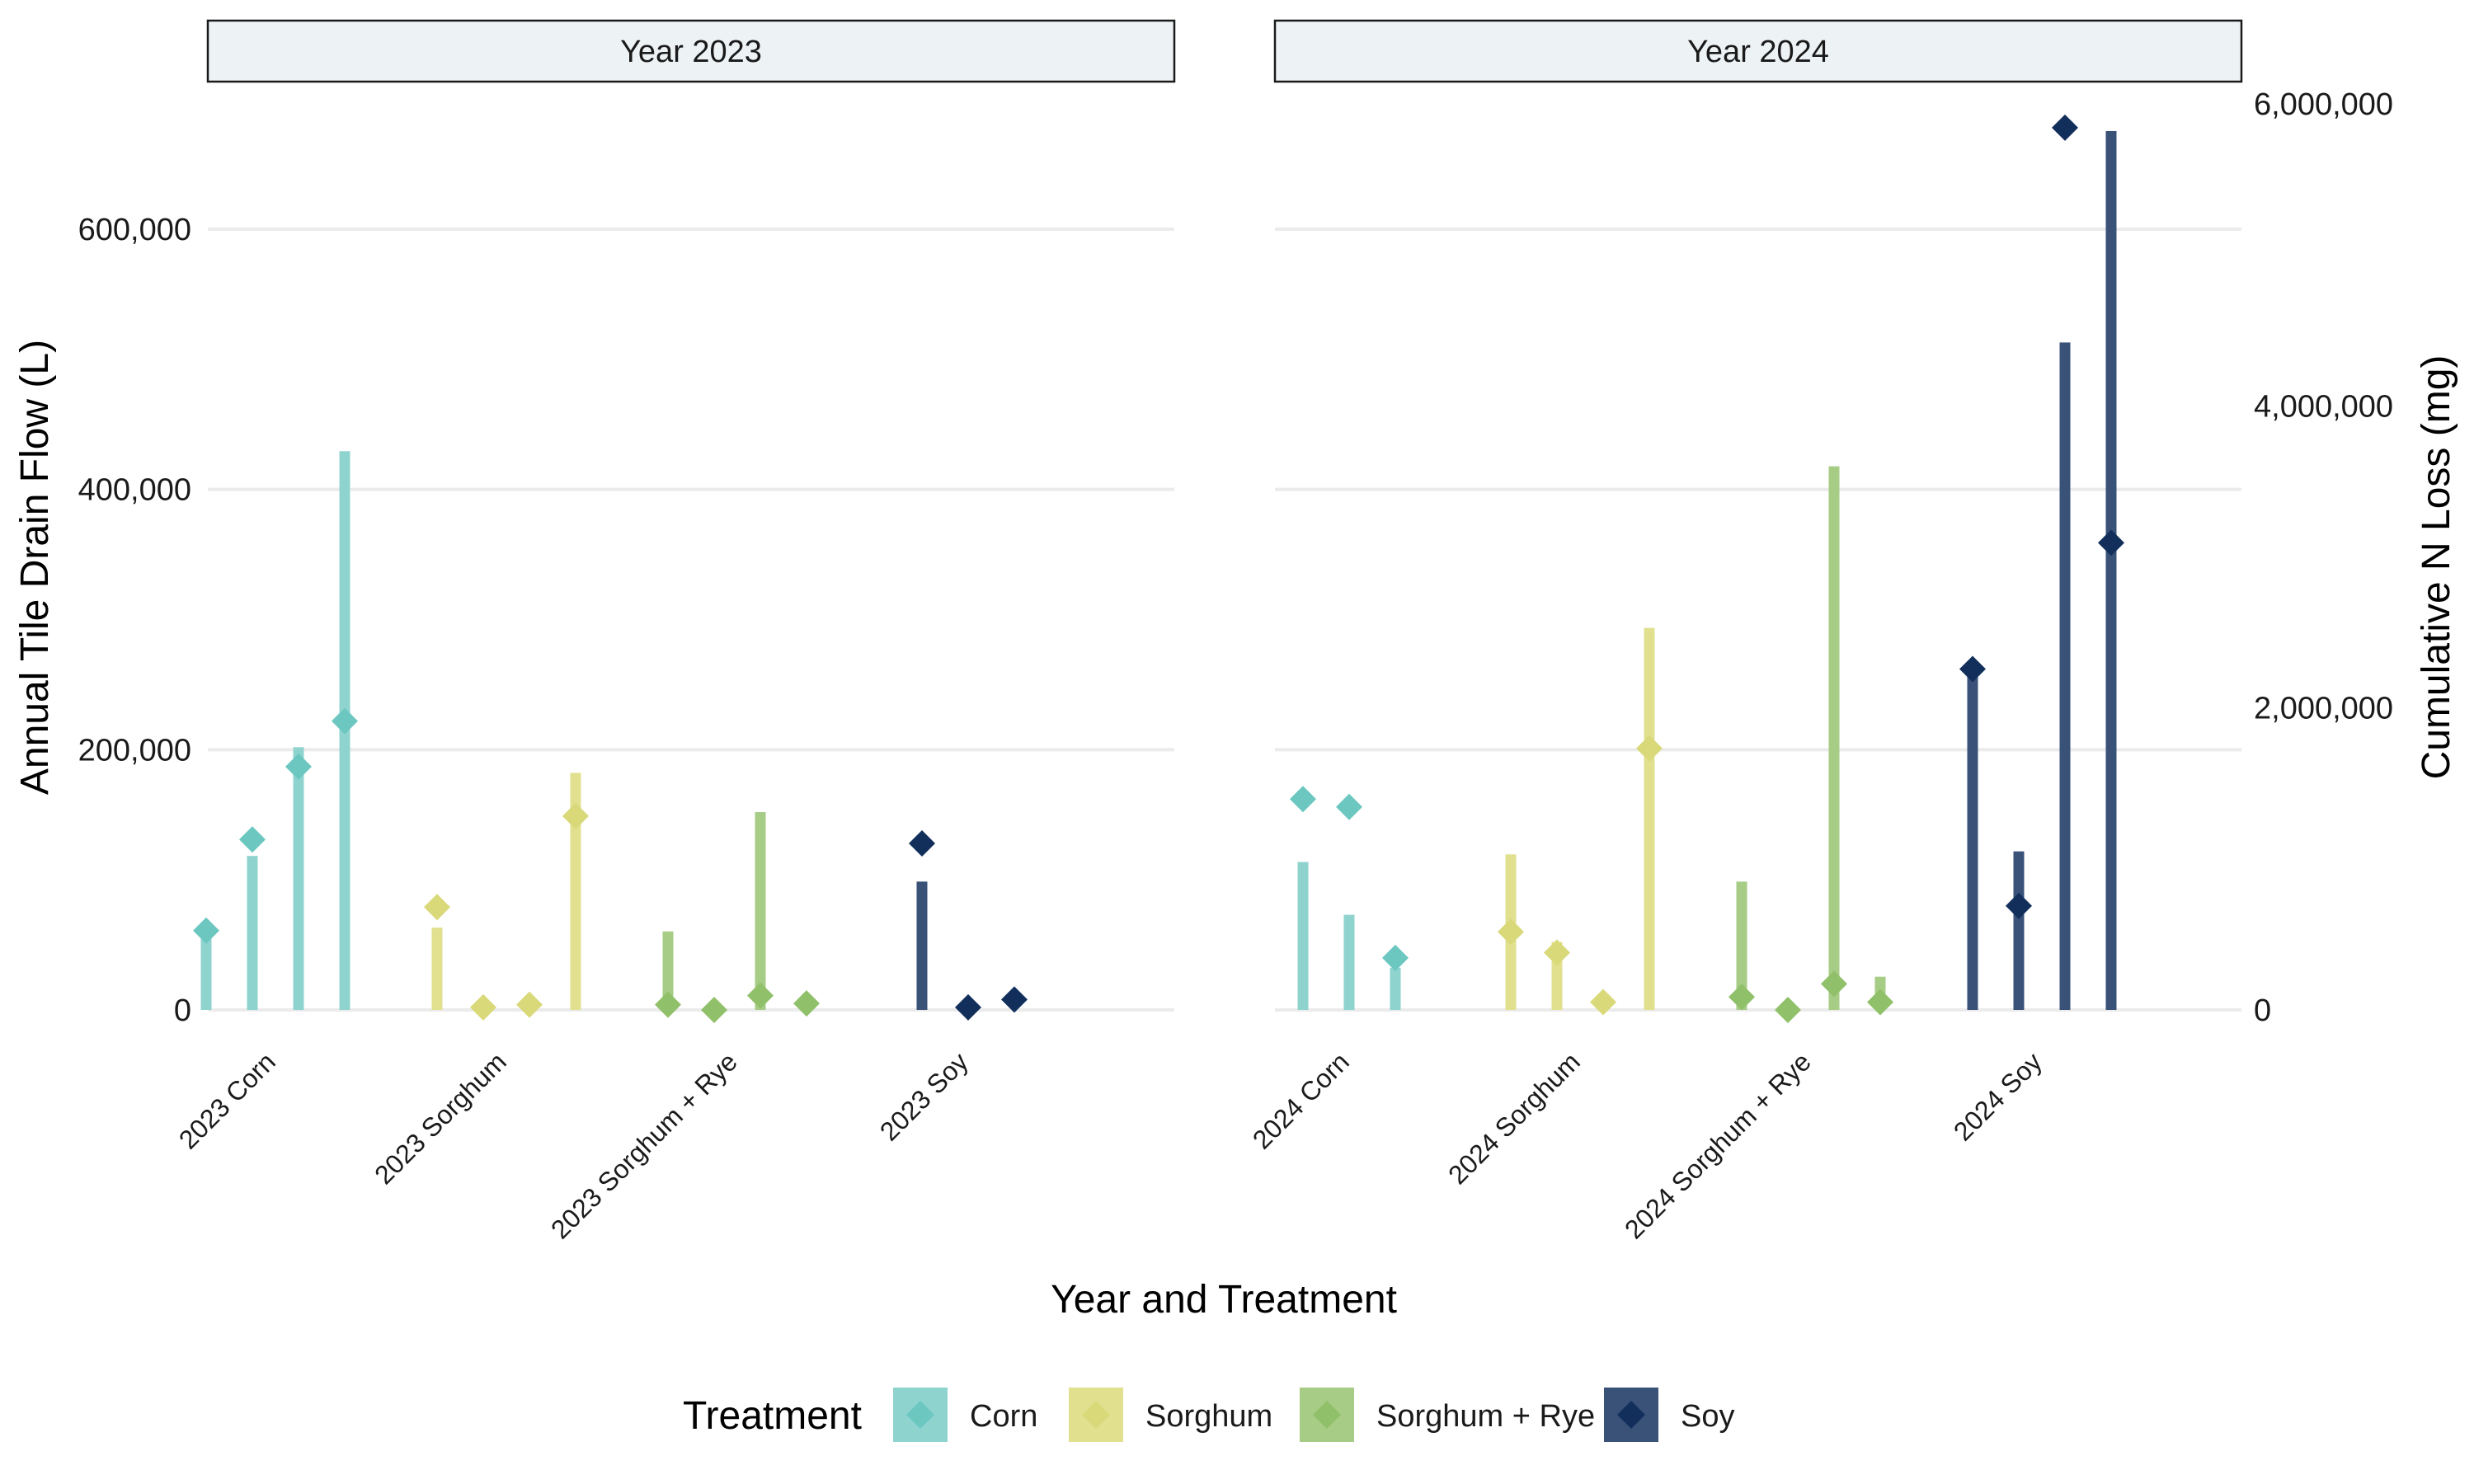  Describe the element at coordinates (440, 1118) in the screenshot. I see `x-tick-label: 2023 Sorghum` at that location.